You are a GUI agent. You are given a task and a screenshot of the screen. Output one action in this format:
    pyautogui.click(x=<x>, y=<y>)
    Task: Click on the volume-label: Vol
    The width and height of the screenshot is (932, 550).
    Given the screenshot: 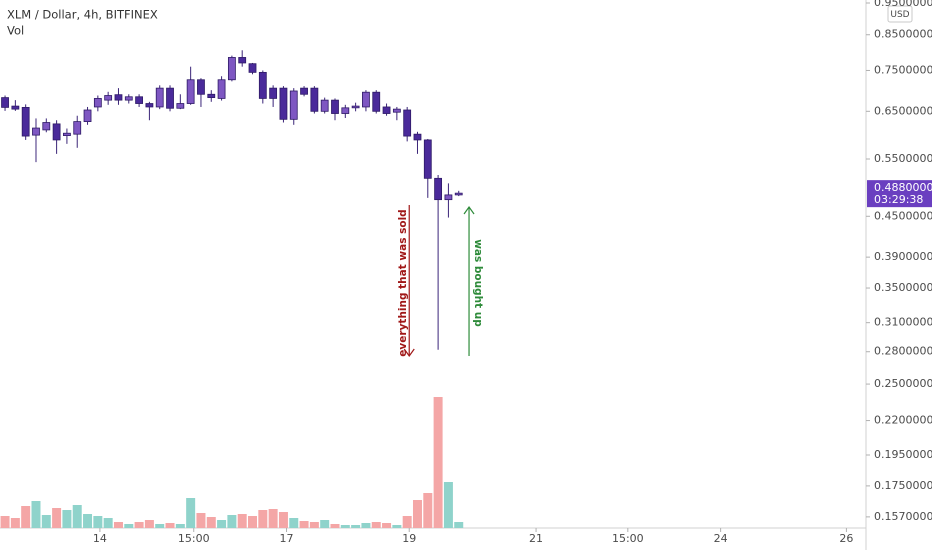 What is the action you would take?
    pyautogui.click(x=15, y=31)
    